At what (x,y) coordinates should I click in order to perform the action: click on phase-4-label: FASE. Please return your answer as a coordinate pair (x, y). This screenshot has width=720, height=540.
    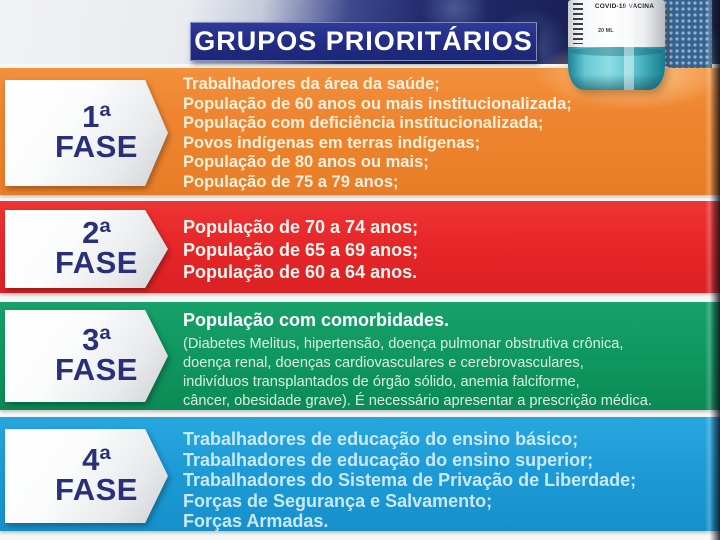
    Looking at the image, I should click on (96, 490).